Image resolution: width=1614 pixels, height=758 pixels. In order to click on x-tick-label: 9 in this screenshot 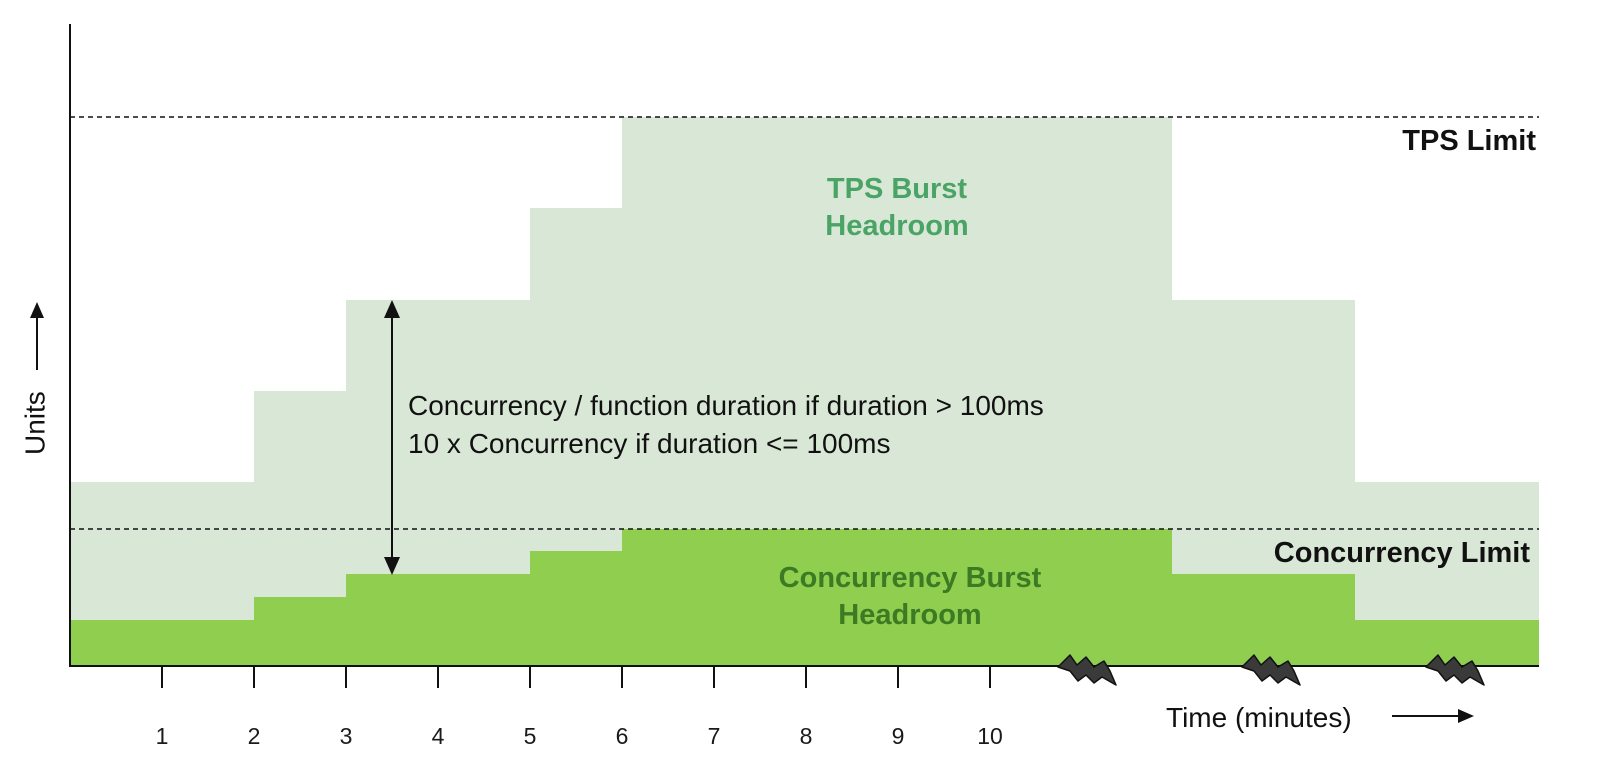, I will do `click(898, 736)`.